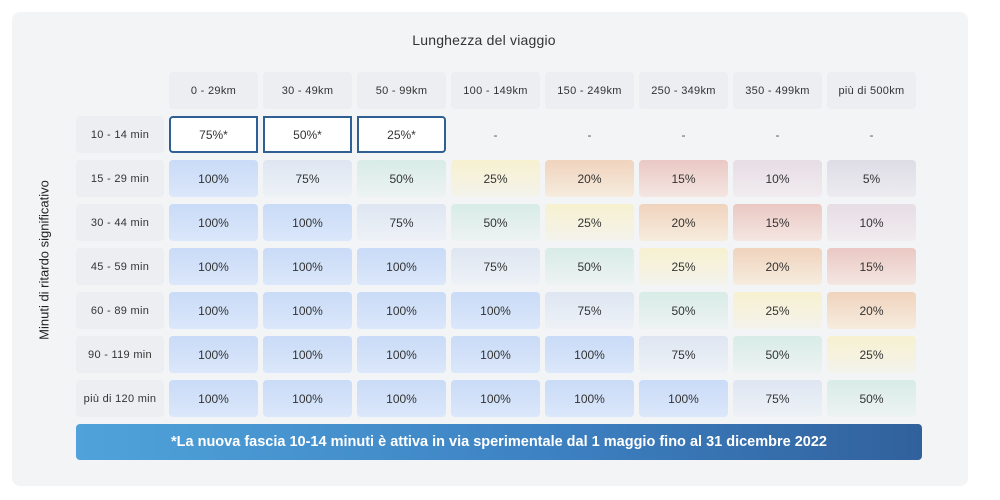 Image resolution: width=1000 pixels, height=500 pixels. What do you see at coordinates (213, 90) in the screenshot?
I see `column-header: 0 - 29km` at bounding box center [213, 90].